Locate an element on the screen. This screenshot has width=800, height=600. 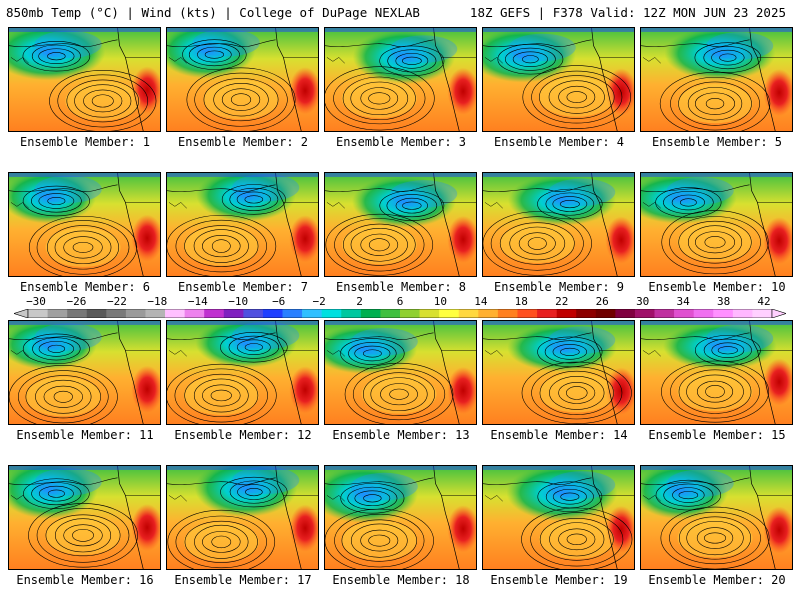
ensemble-member-label-20: Ensemble Member: 20 is located at coordinates (717, 580).